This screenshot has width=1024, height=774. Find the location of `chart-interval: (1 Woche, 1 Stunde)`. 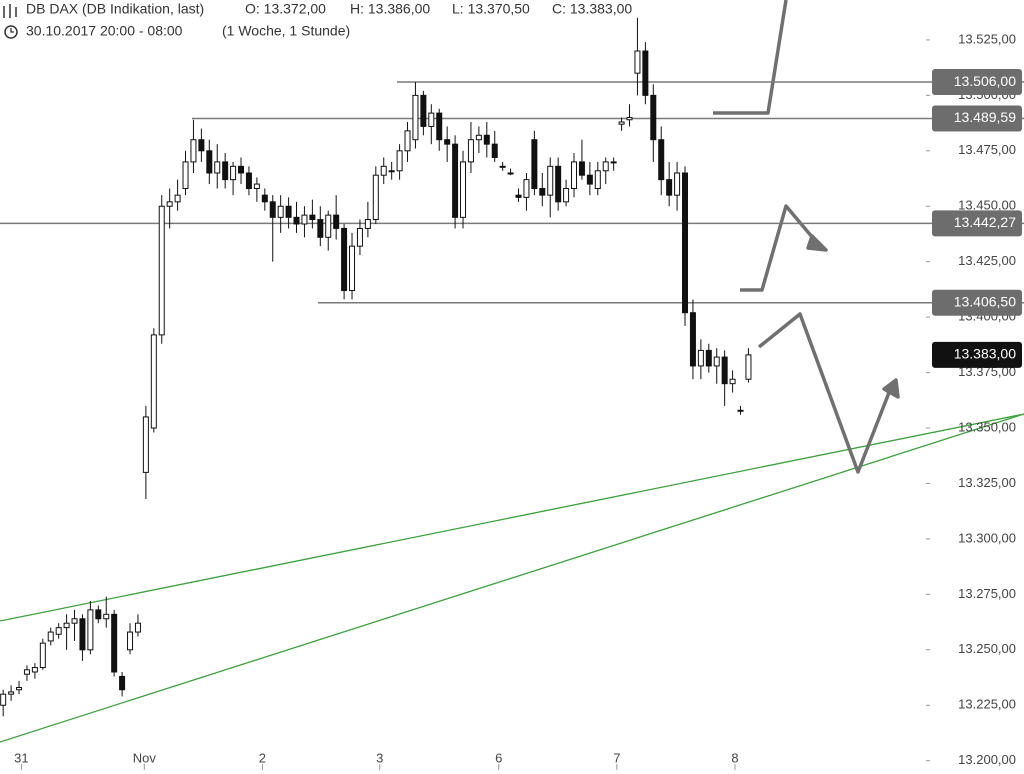

chart-interval: (1 Woche, 1 Stunde) is located at coordinates (286, 31).